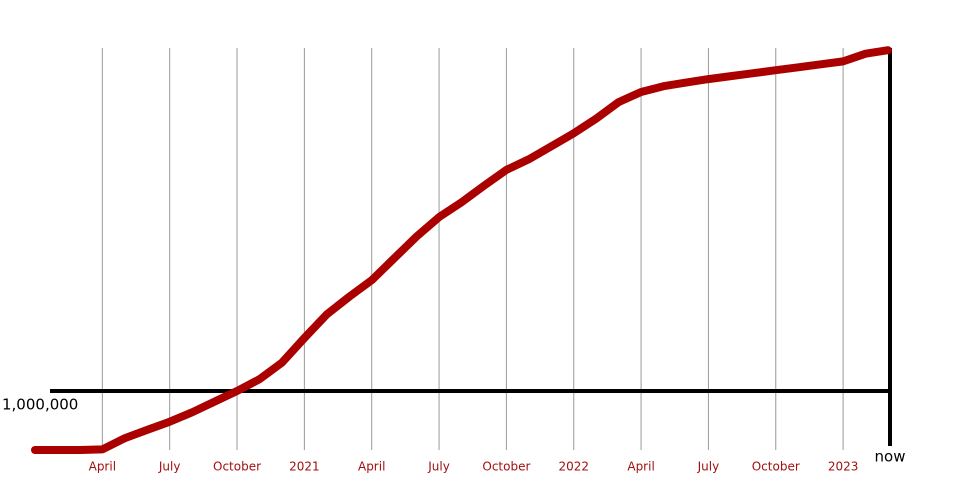  What do you see at coordinates (304, 467) in the screenshot?
I see `x-tick-label: 2021` at bounding box center [304, 467].